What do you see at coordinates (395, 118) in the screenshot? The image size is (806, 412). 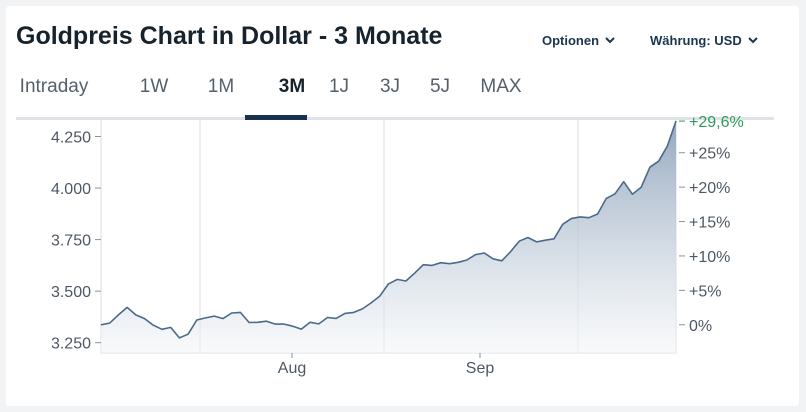 I see `tab-divider` at bounding box center [395, 118].